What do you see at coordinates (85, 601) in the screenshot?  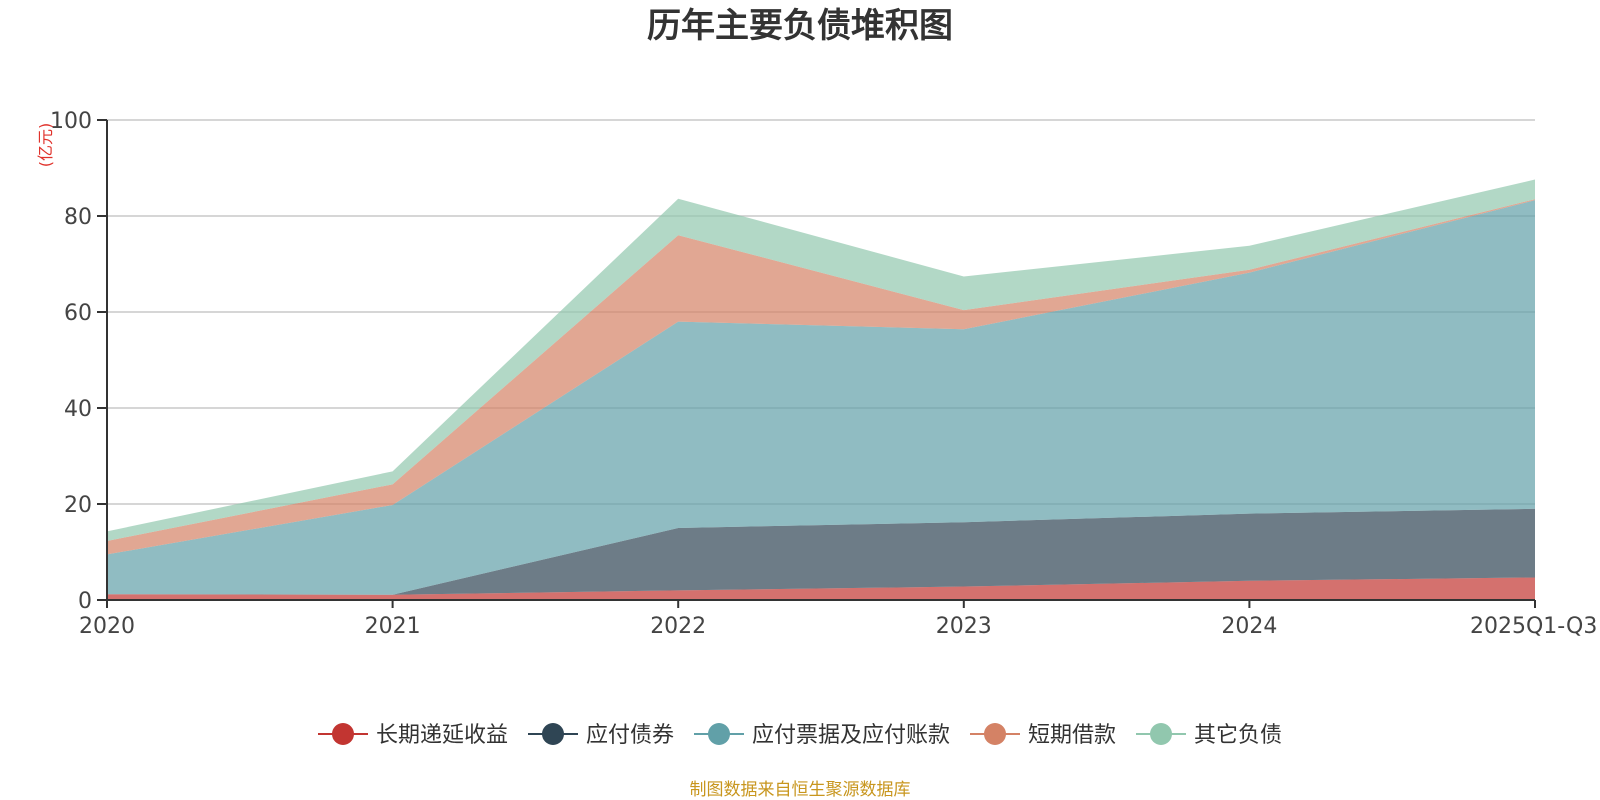 I see `y-tick-label: 0` at bounding box center [85, 601].